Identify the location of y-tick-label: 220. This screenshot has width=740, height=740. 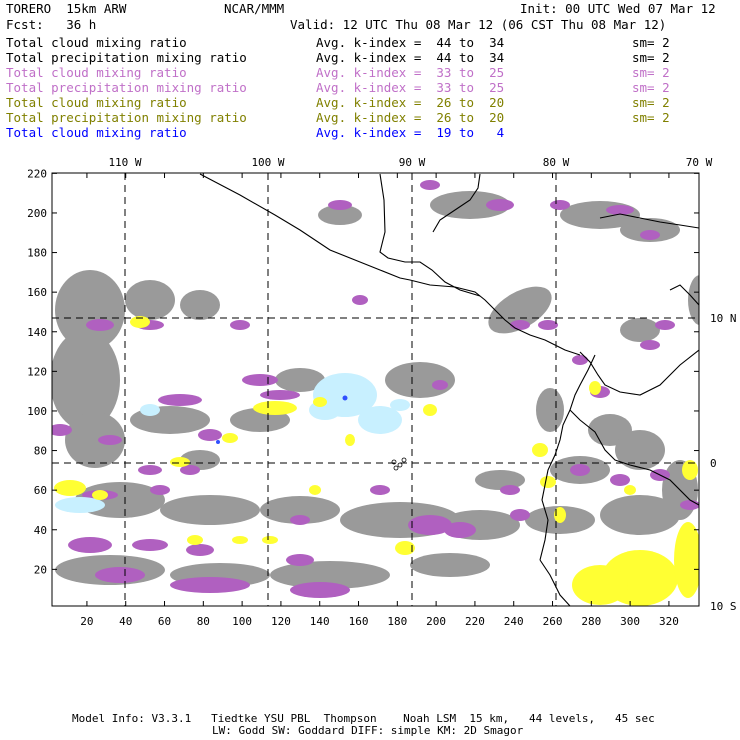
(37, 173).